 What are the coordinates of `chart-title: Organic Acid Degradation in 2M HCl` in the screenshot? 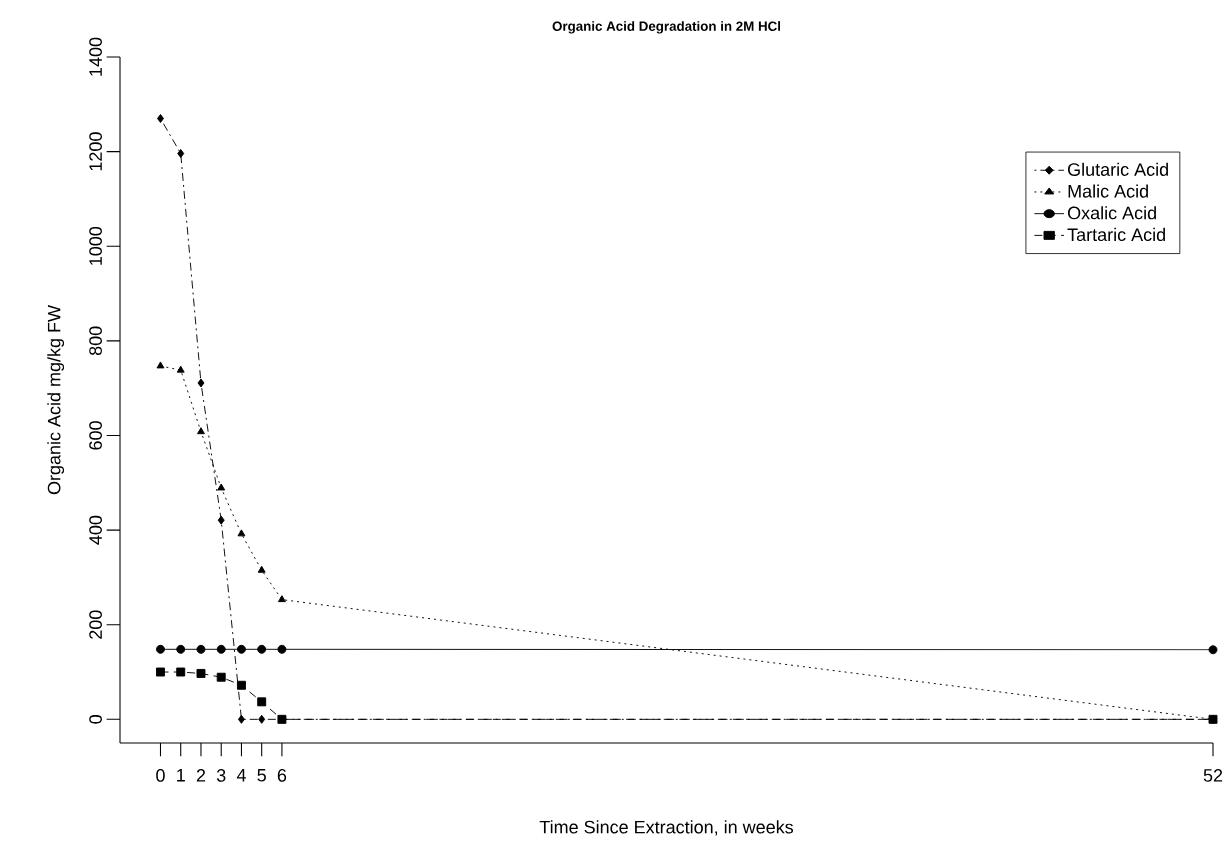 It's located at (666, 27).